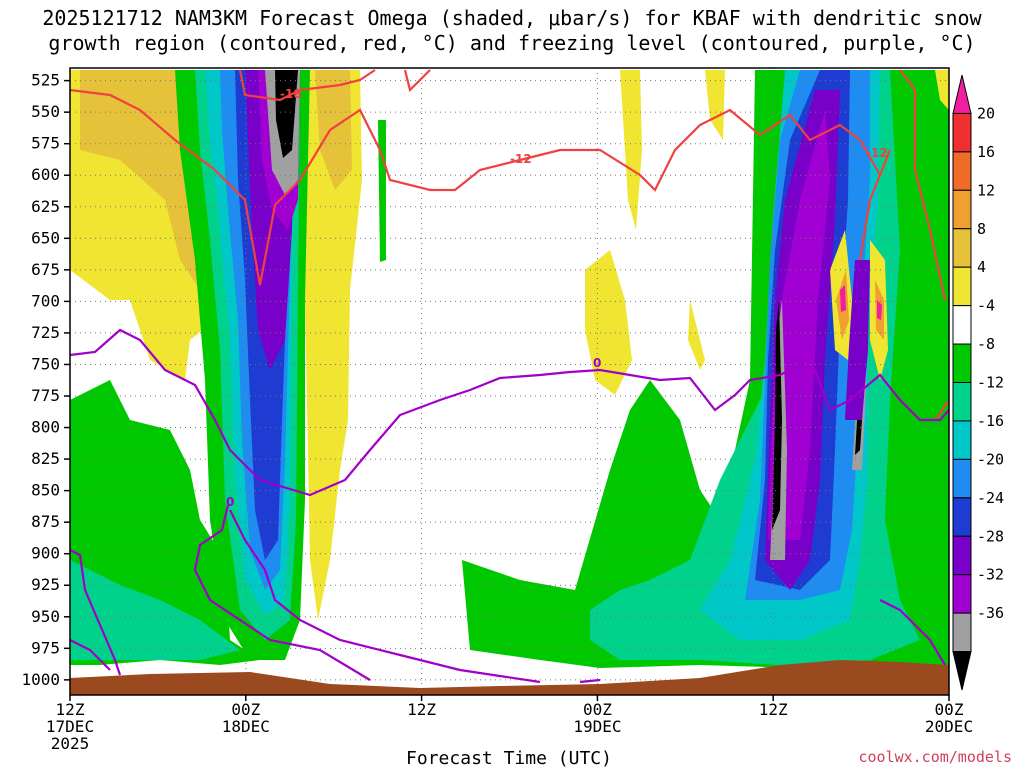 This screenshot has width=1024, height=768. What do you see at coordinates (40, 679) in the screenshot?
I see `y-tick-label: 1000` at bounding box center [40, 679].